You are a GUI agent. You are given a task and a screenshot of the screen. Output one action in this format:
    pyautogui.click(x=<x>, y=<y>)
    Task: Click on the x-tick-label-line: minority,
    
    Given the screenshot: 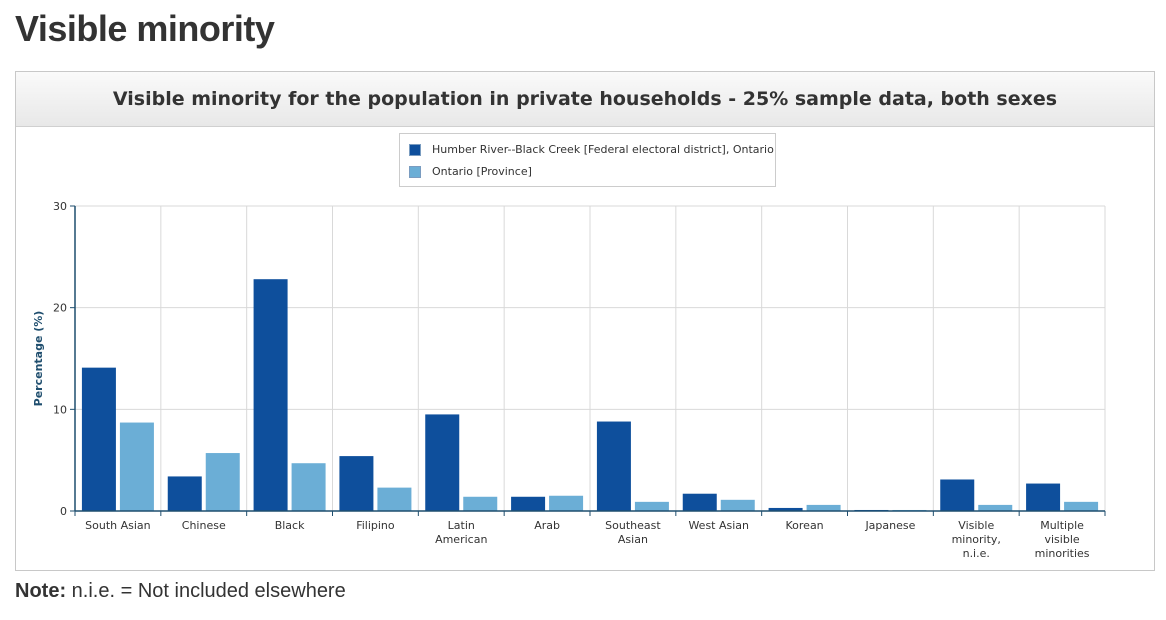 What is the action you would take?
    pyautogui.click(x=976, y=539)
    